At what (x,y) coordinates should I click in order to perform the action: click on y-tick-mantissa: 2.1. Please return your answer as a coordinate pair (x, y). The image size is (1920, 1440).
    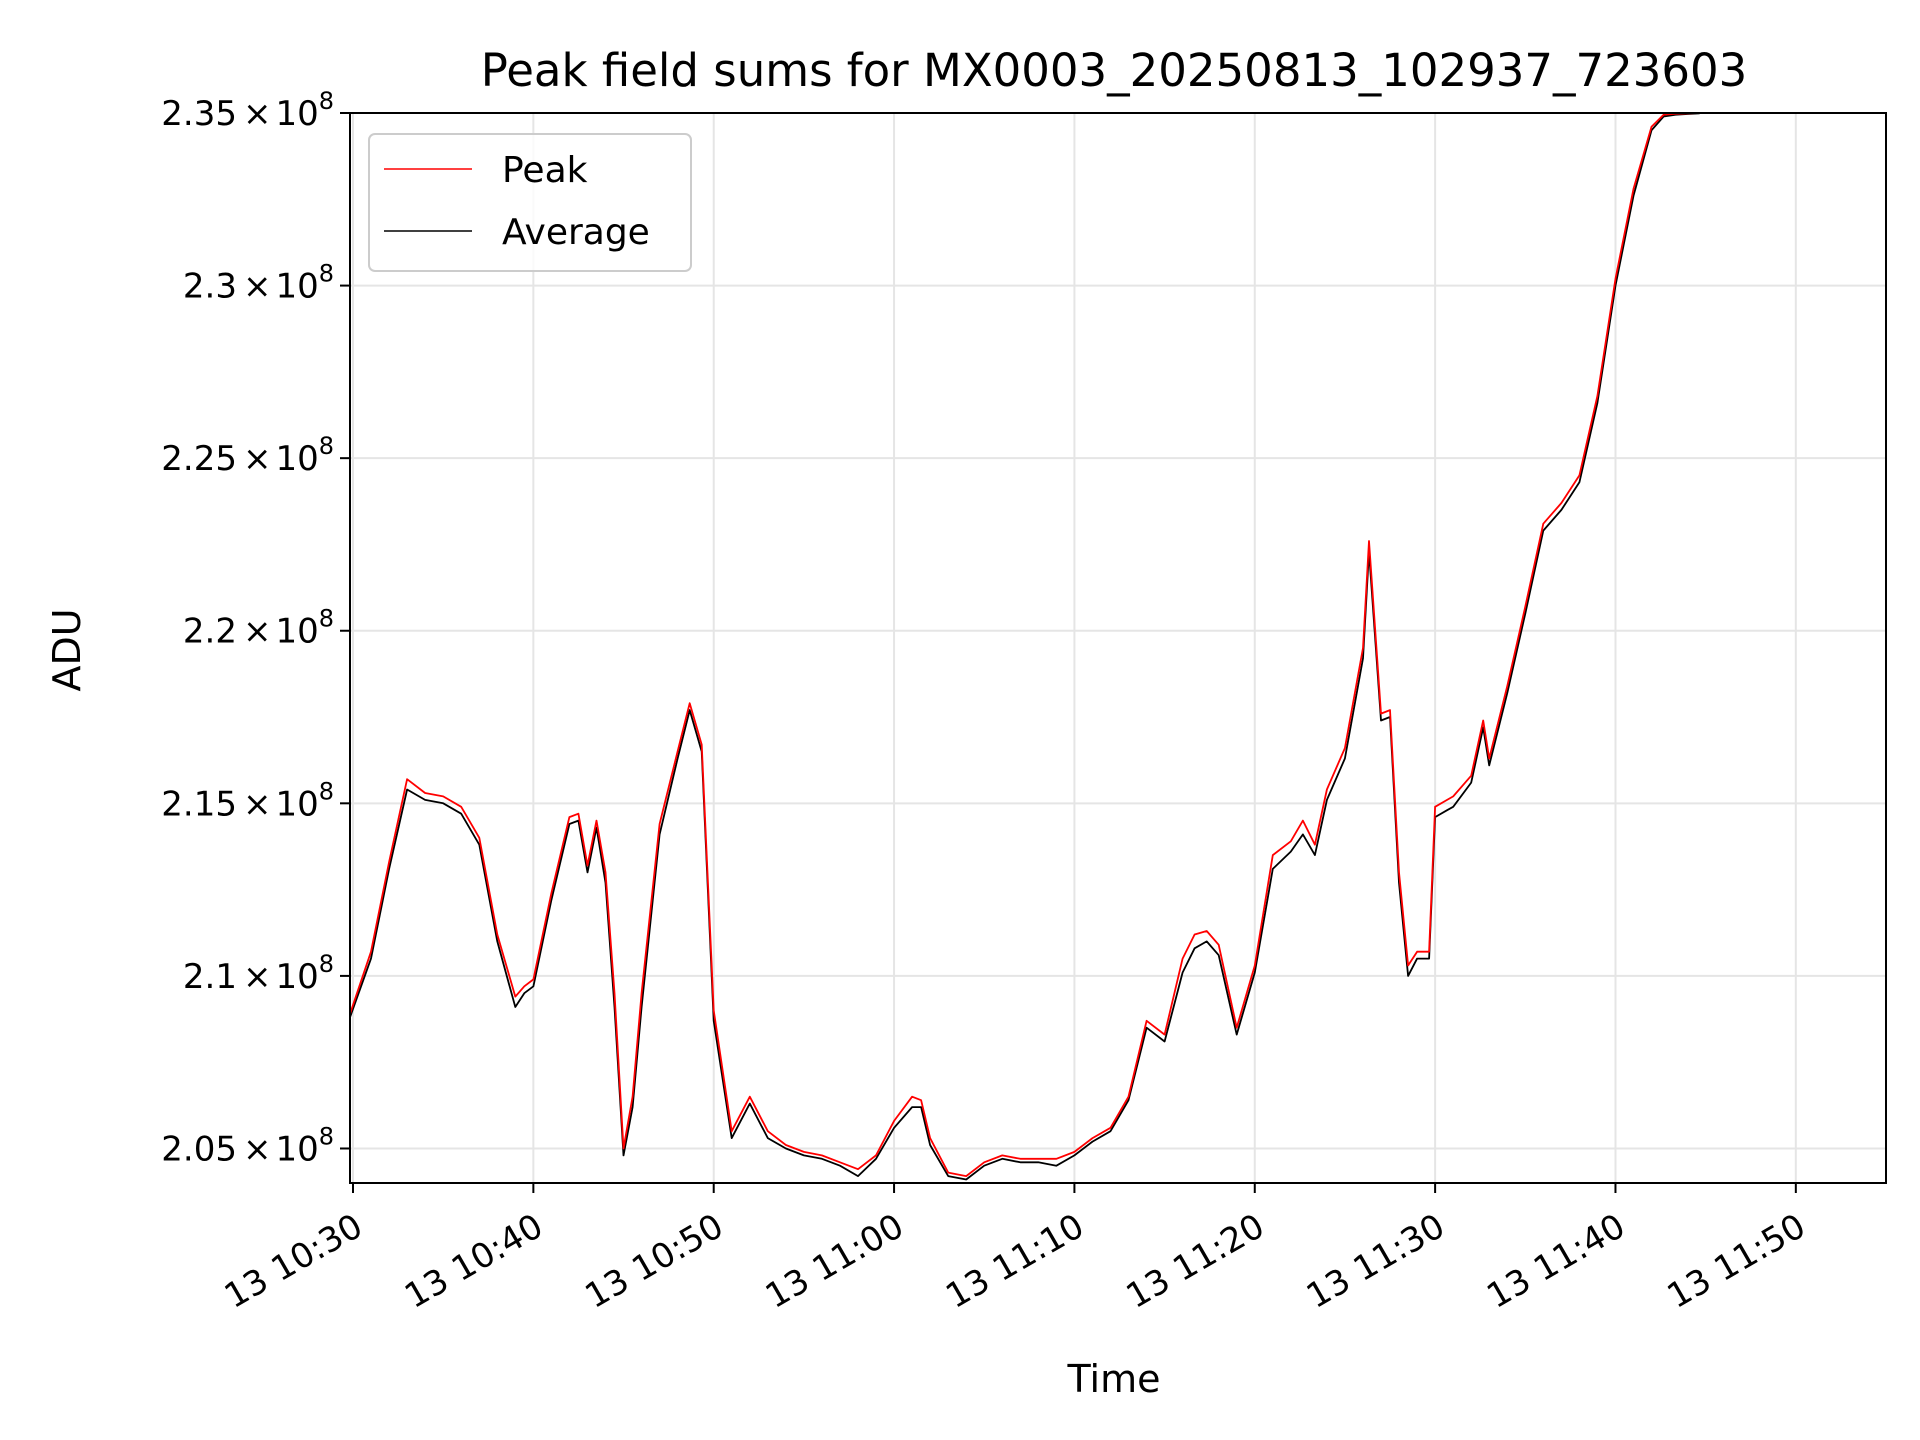
    Looking at the image, I should click on (210, 977).